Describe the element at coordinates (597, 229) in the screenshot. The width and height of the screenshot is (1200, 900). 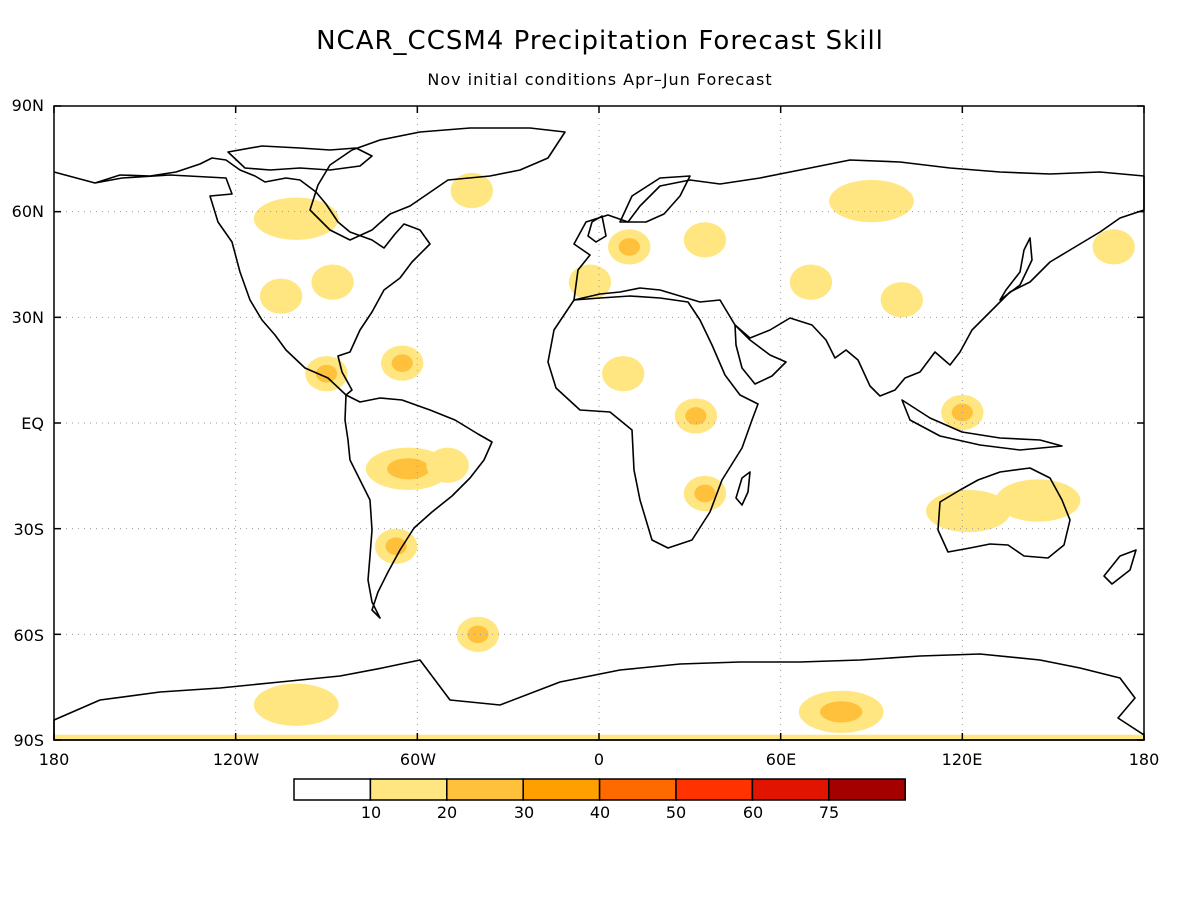
I see `coastline-british-isles` at that location.